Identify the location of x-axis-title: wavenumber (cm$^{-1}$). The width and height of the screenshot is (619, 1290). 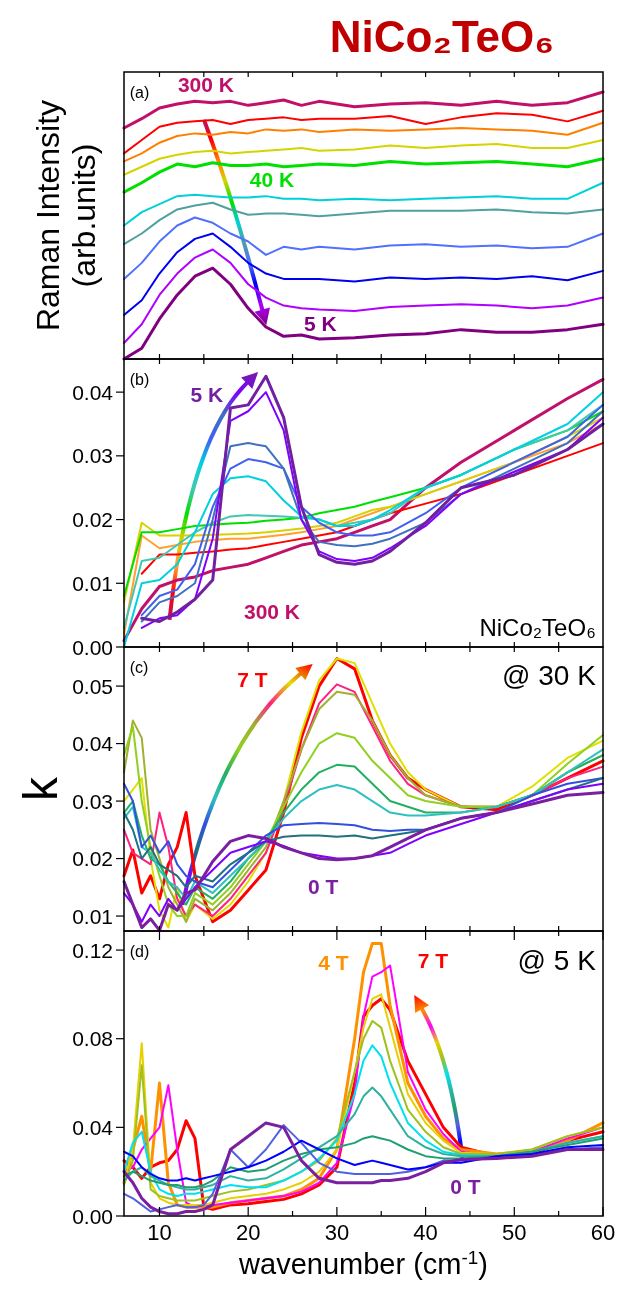
(363, 1263).